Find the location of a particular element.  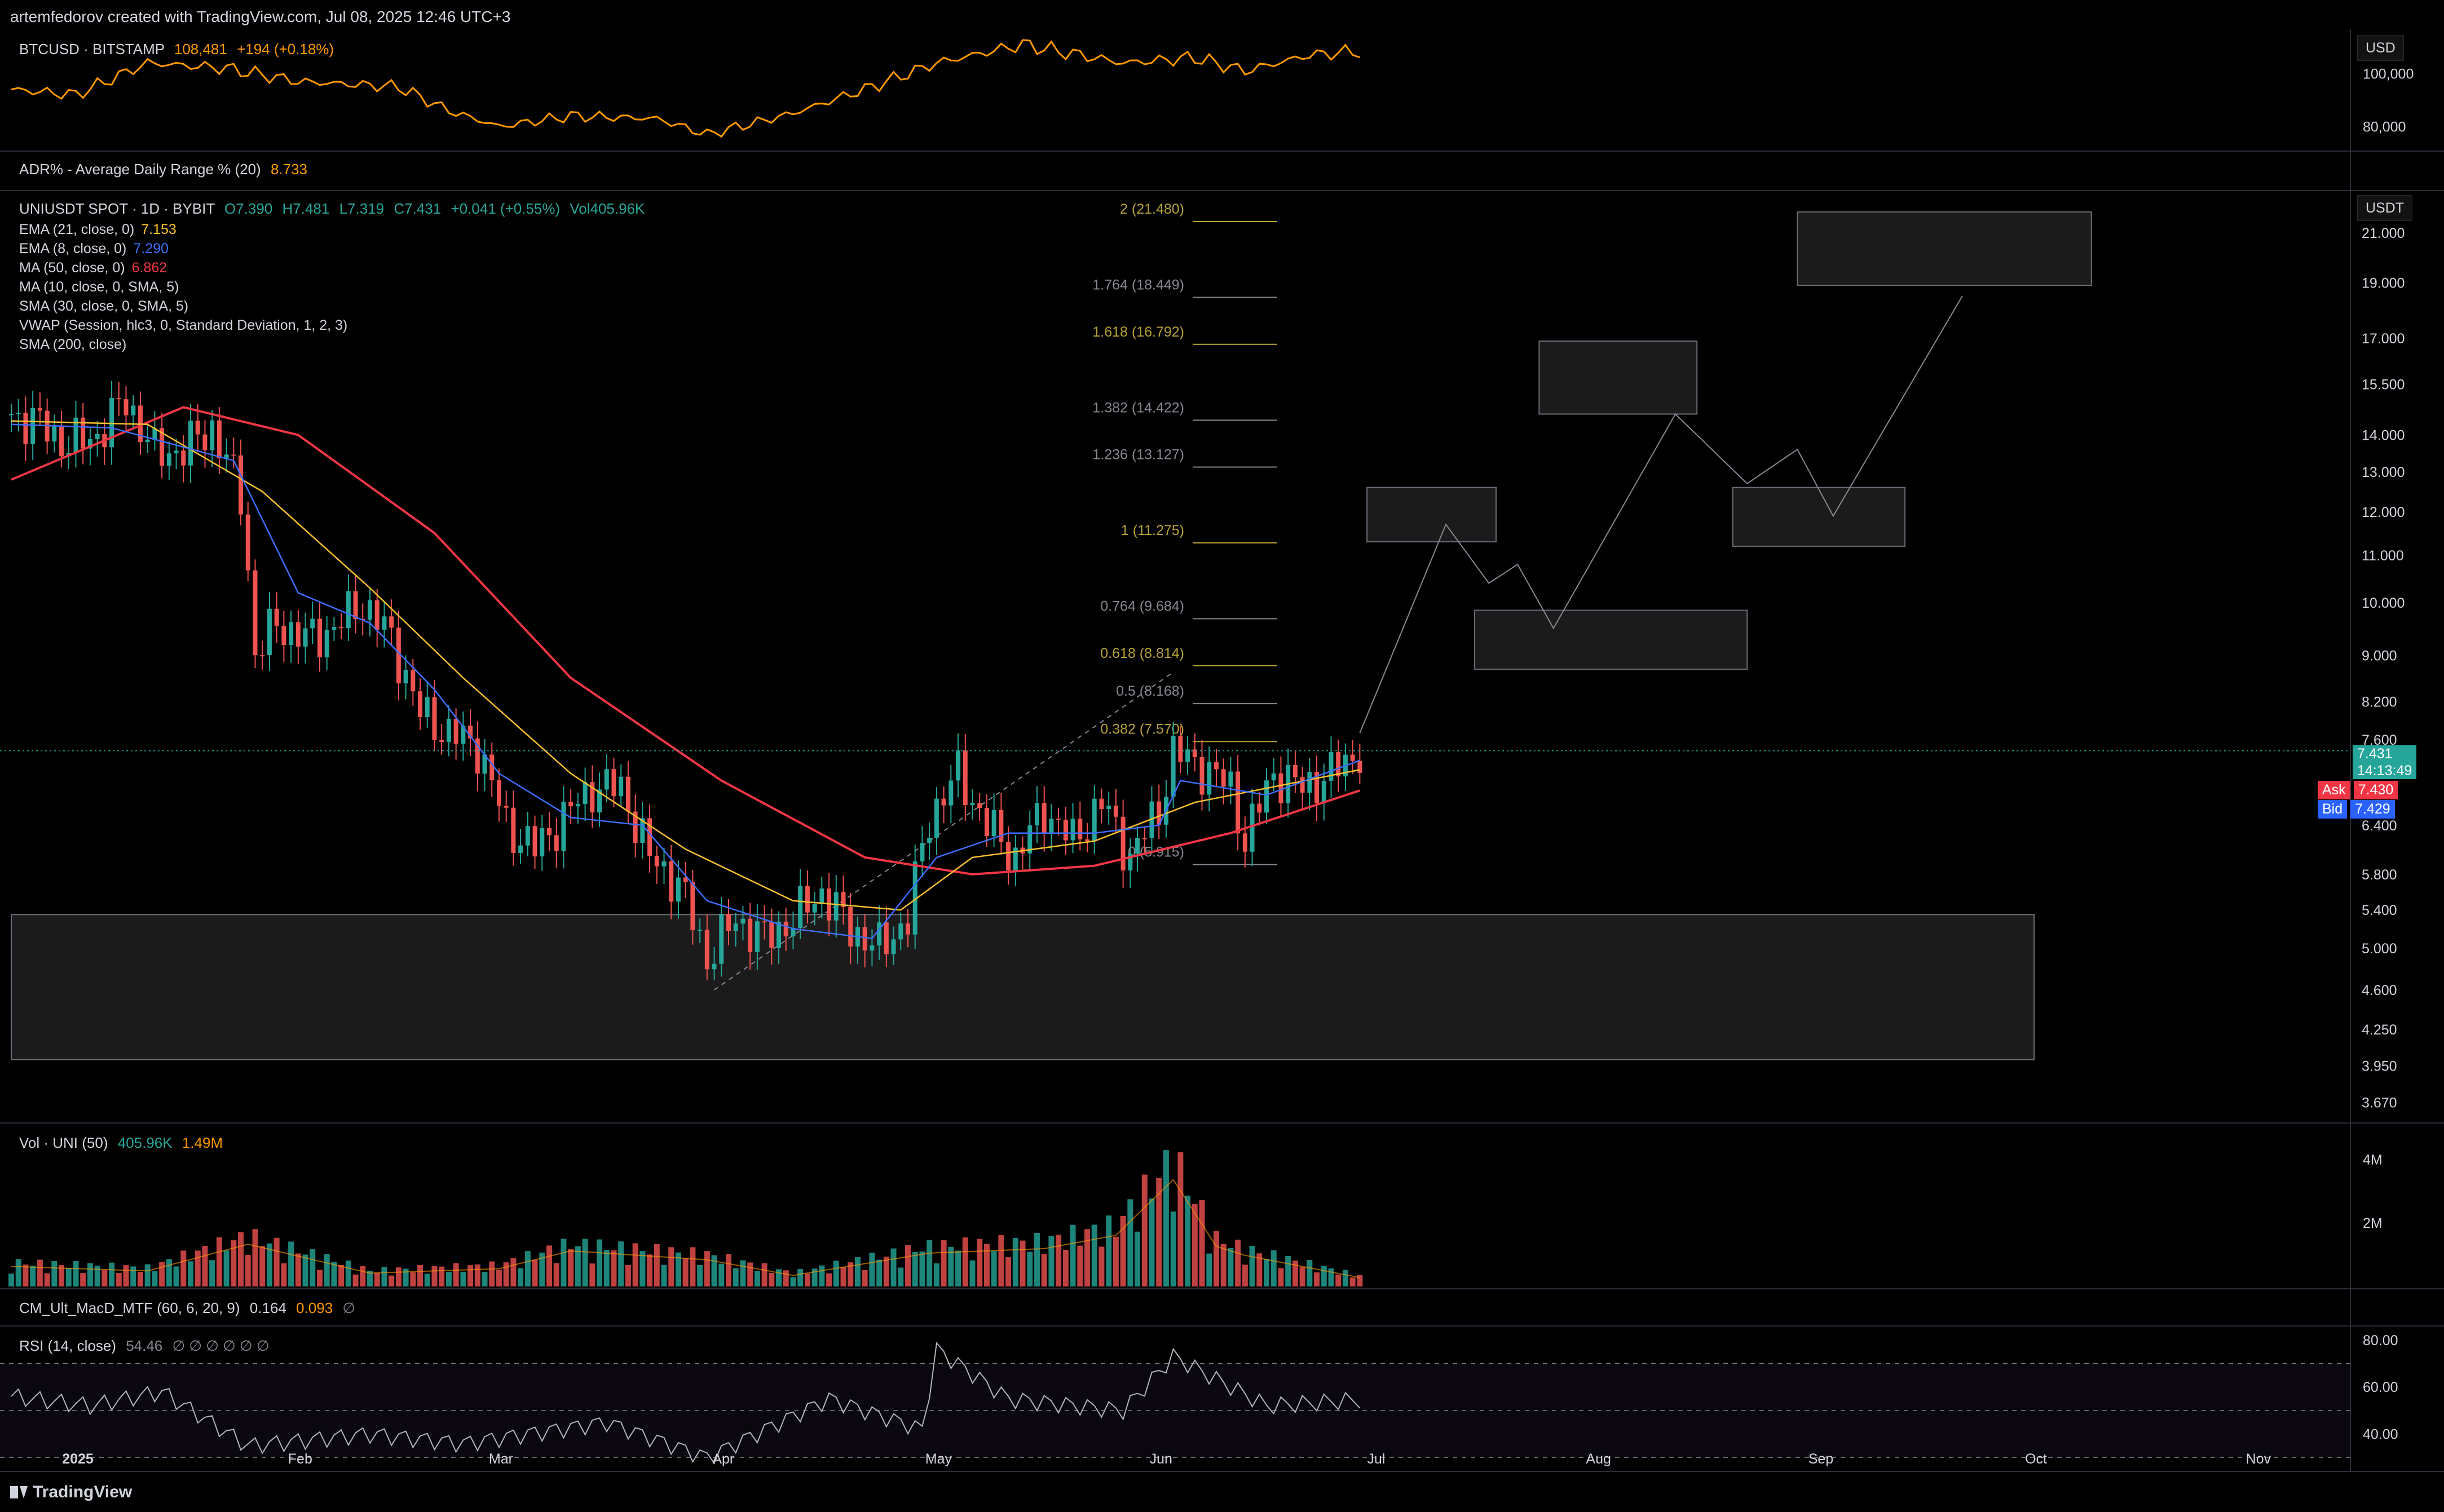

indicator-row: SMA (200, close) is located at coordinates (183, 344).